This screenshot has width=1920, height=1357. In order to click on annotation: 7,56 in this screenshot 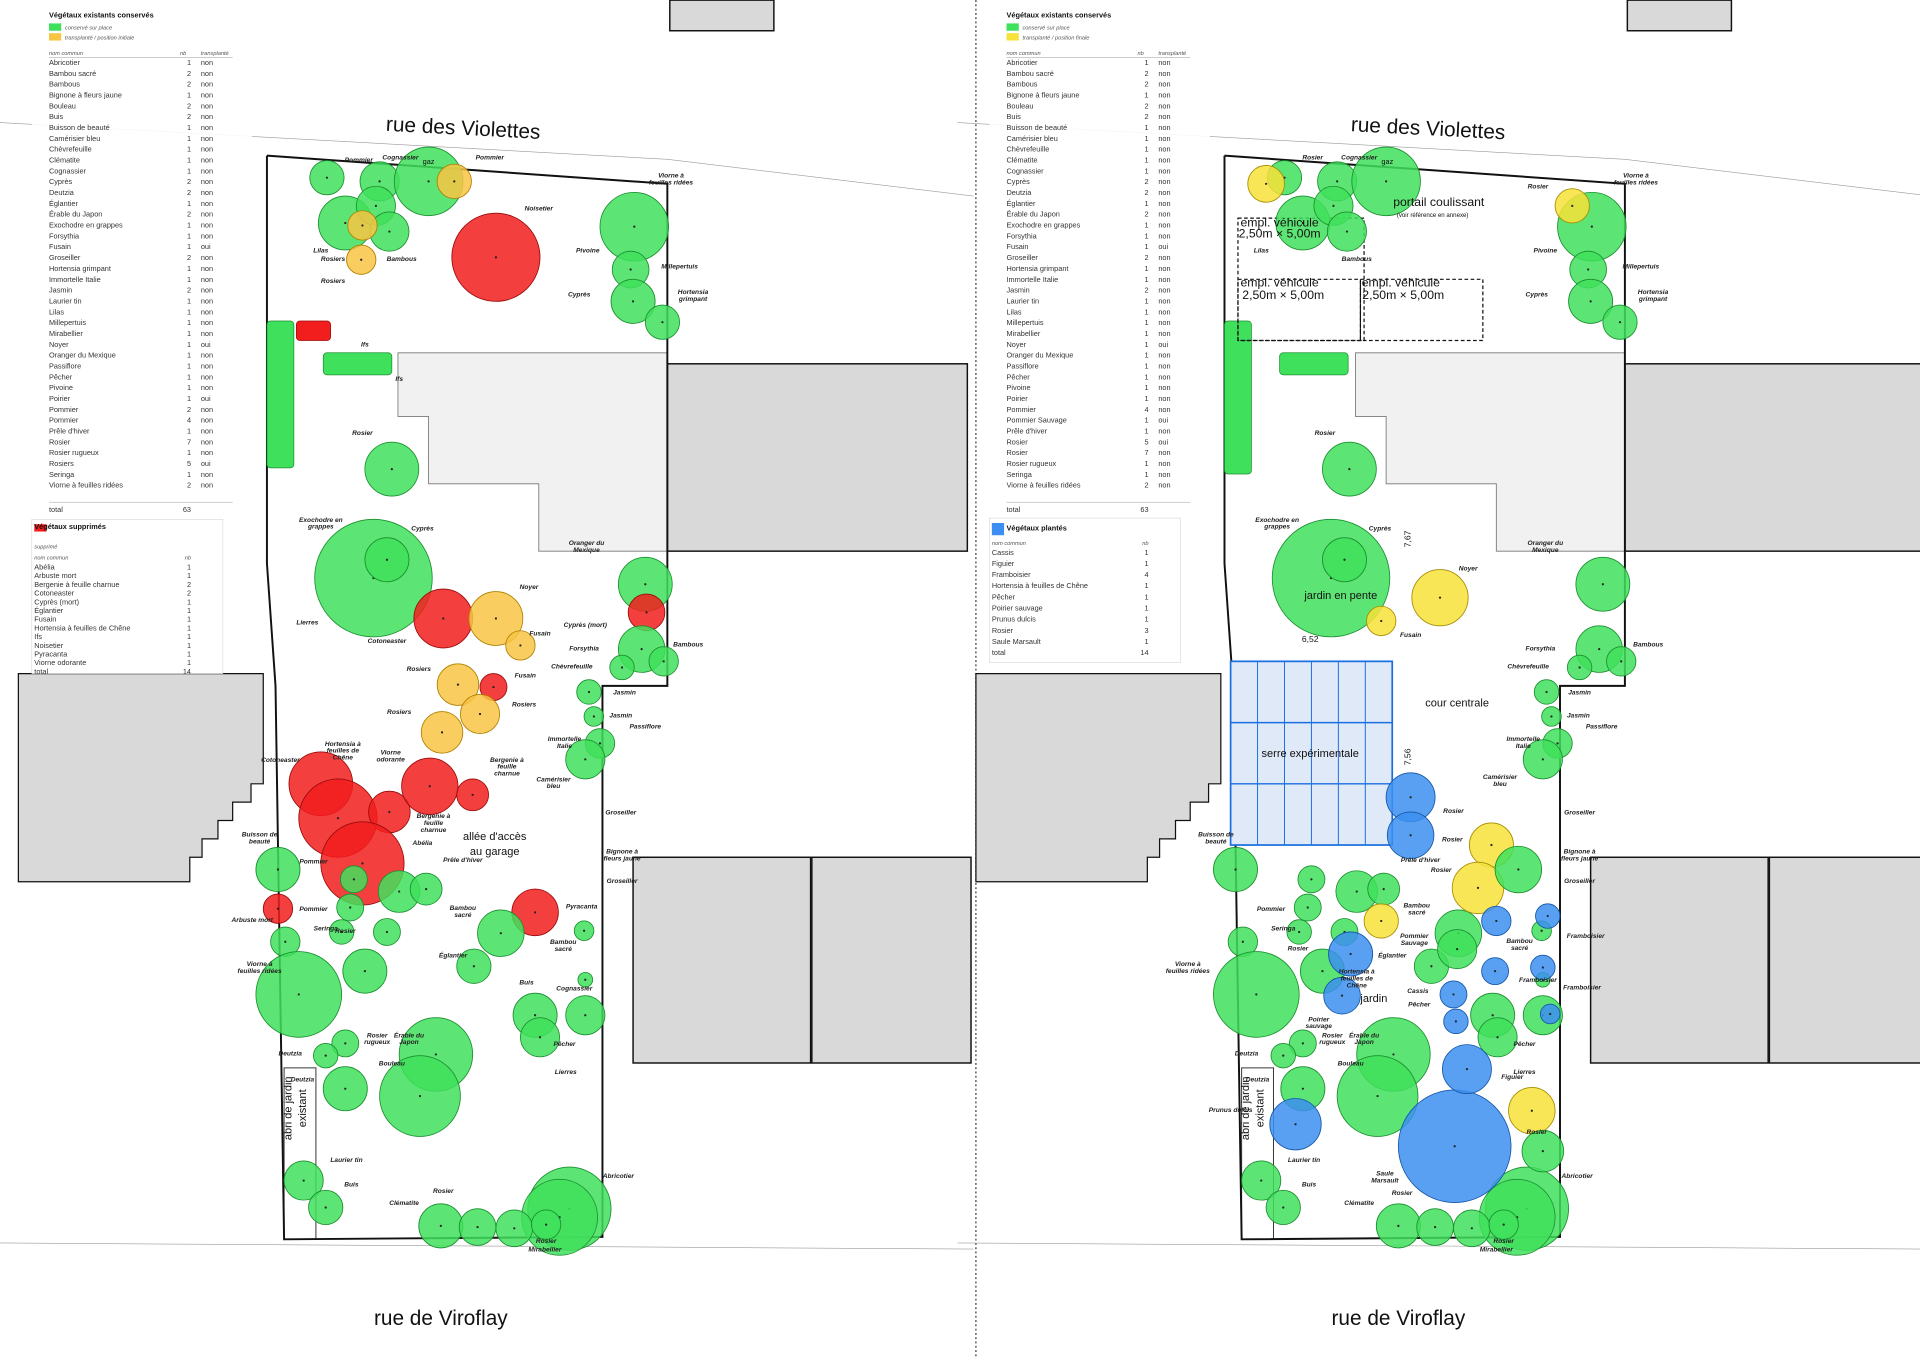, I will do `click(1408, 756)`.